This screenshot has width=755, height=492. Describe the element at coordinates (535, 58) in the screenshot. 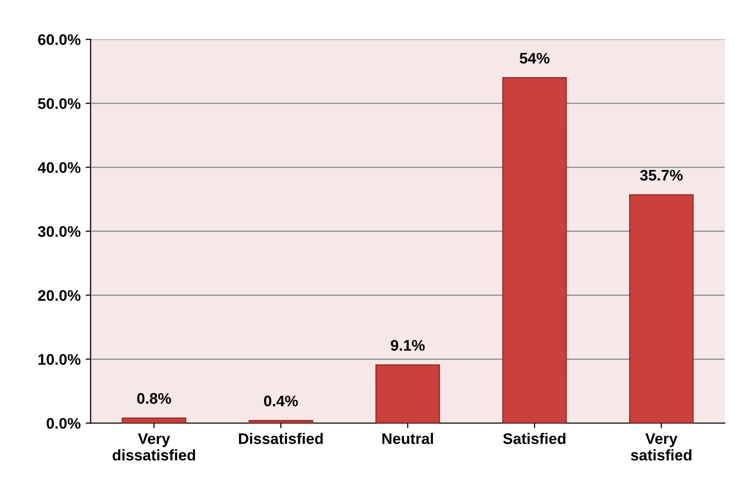

I see `data-label: 54%` at that location.